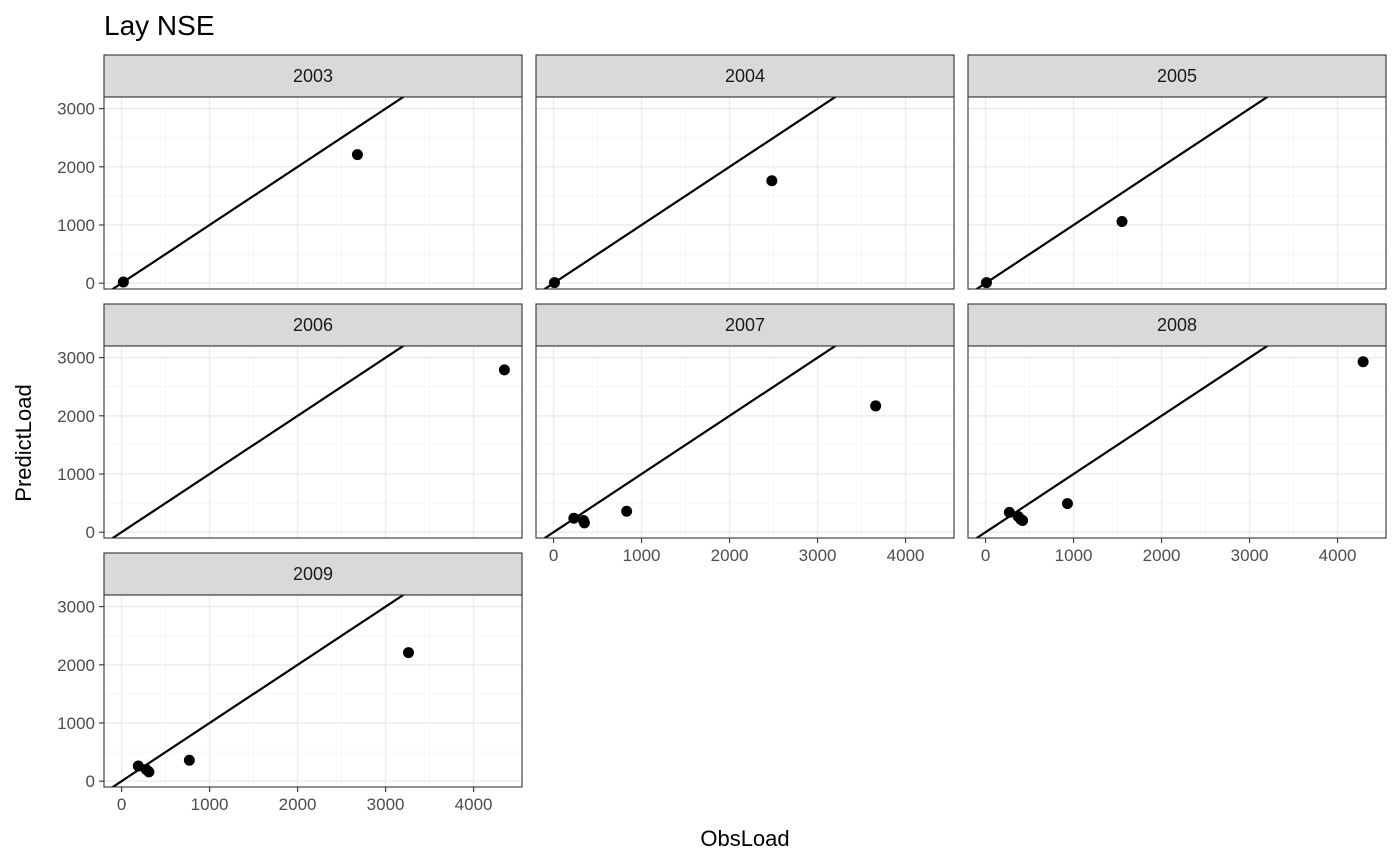  I want to click on facet-strip-label: 2003, so click(313, 76).